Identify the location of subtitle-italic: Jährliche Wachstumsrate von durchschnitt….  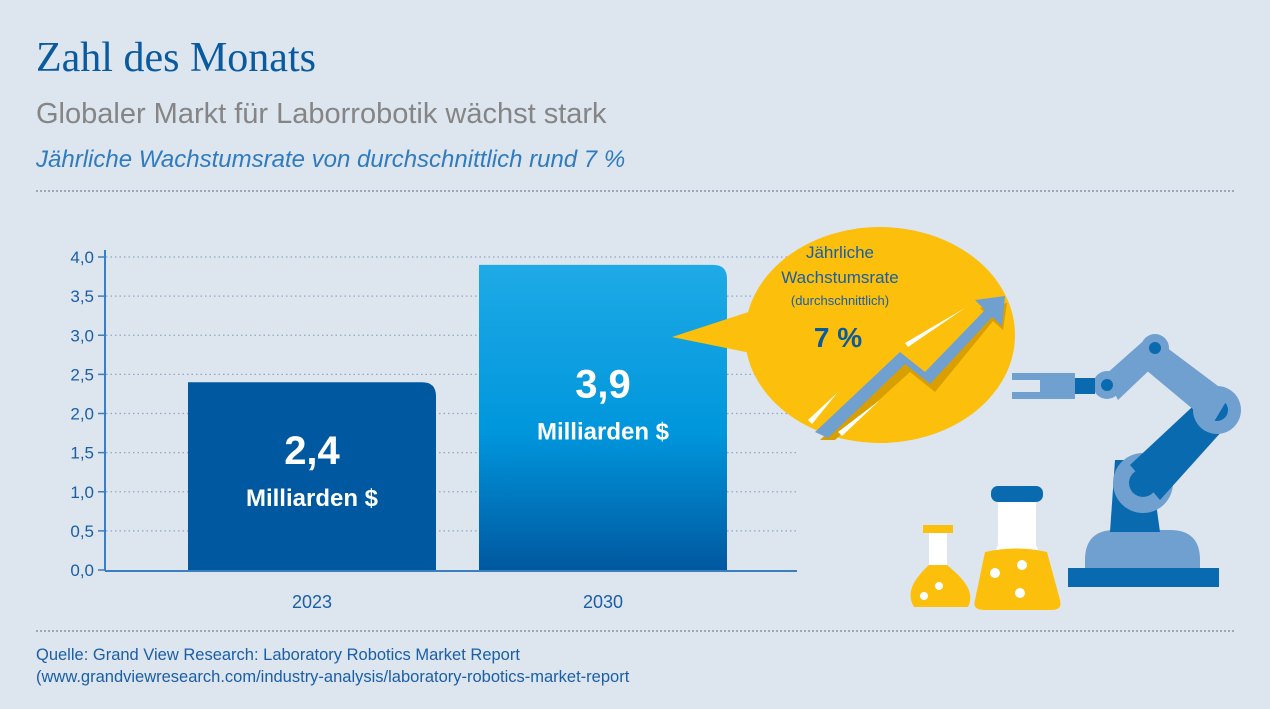
(331, 159).